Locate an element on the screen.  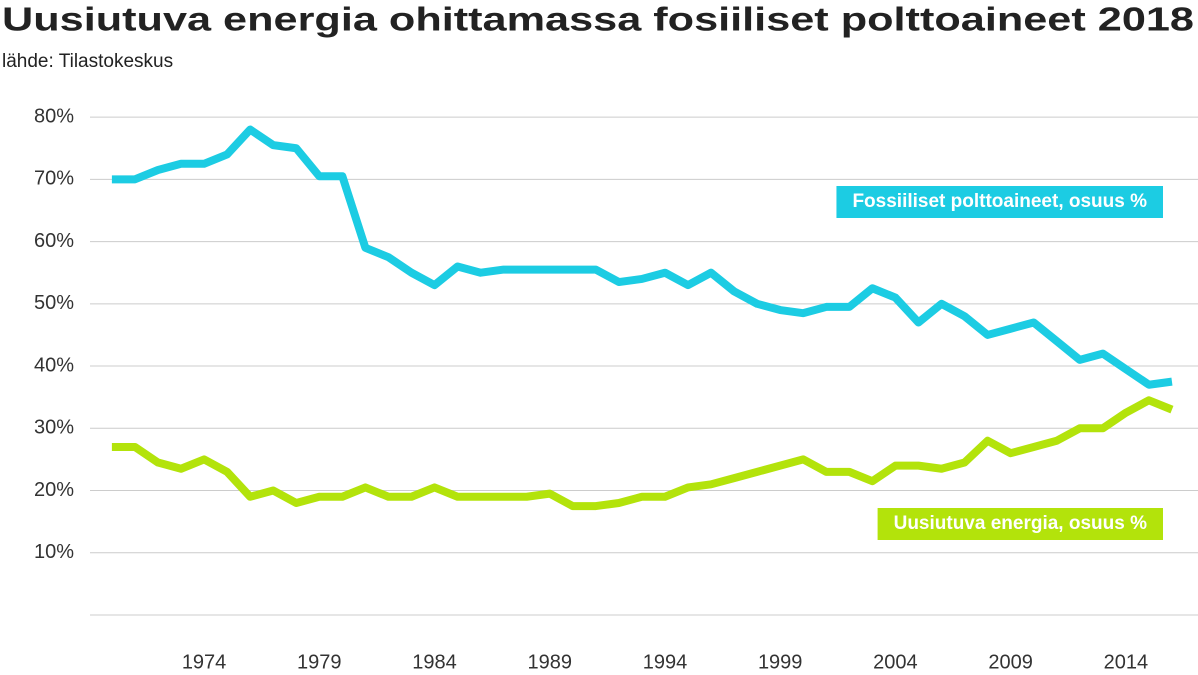
x-tick-label: 1994 is located at coordinates (665, 662).